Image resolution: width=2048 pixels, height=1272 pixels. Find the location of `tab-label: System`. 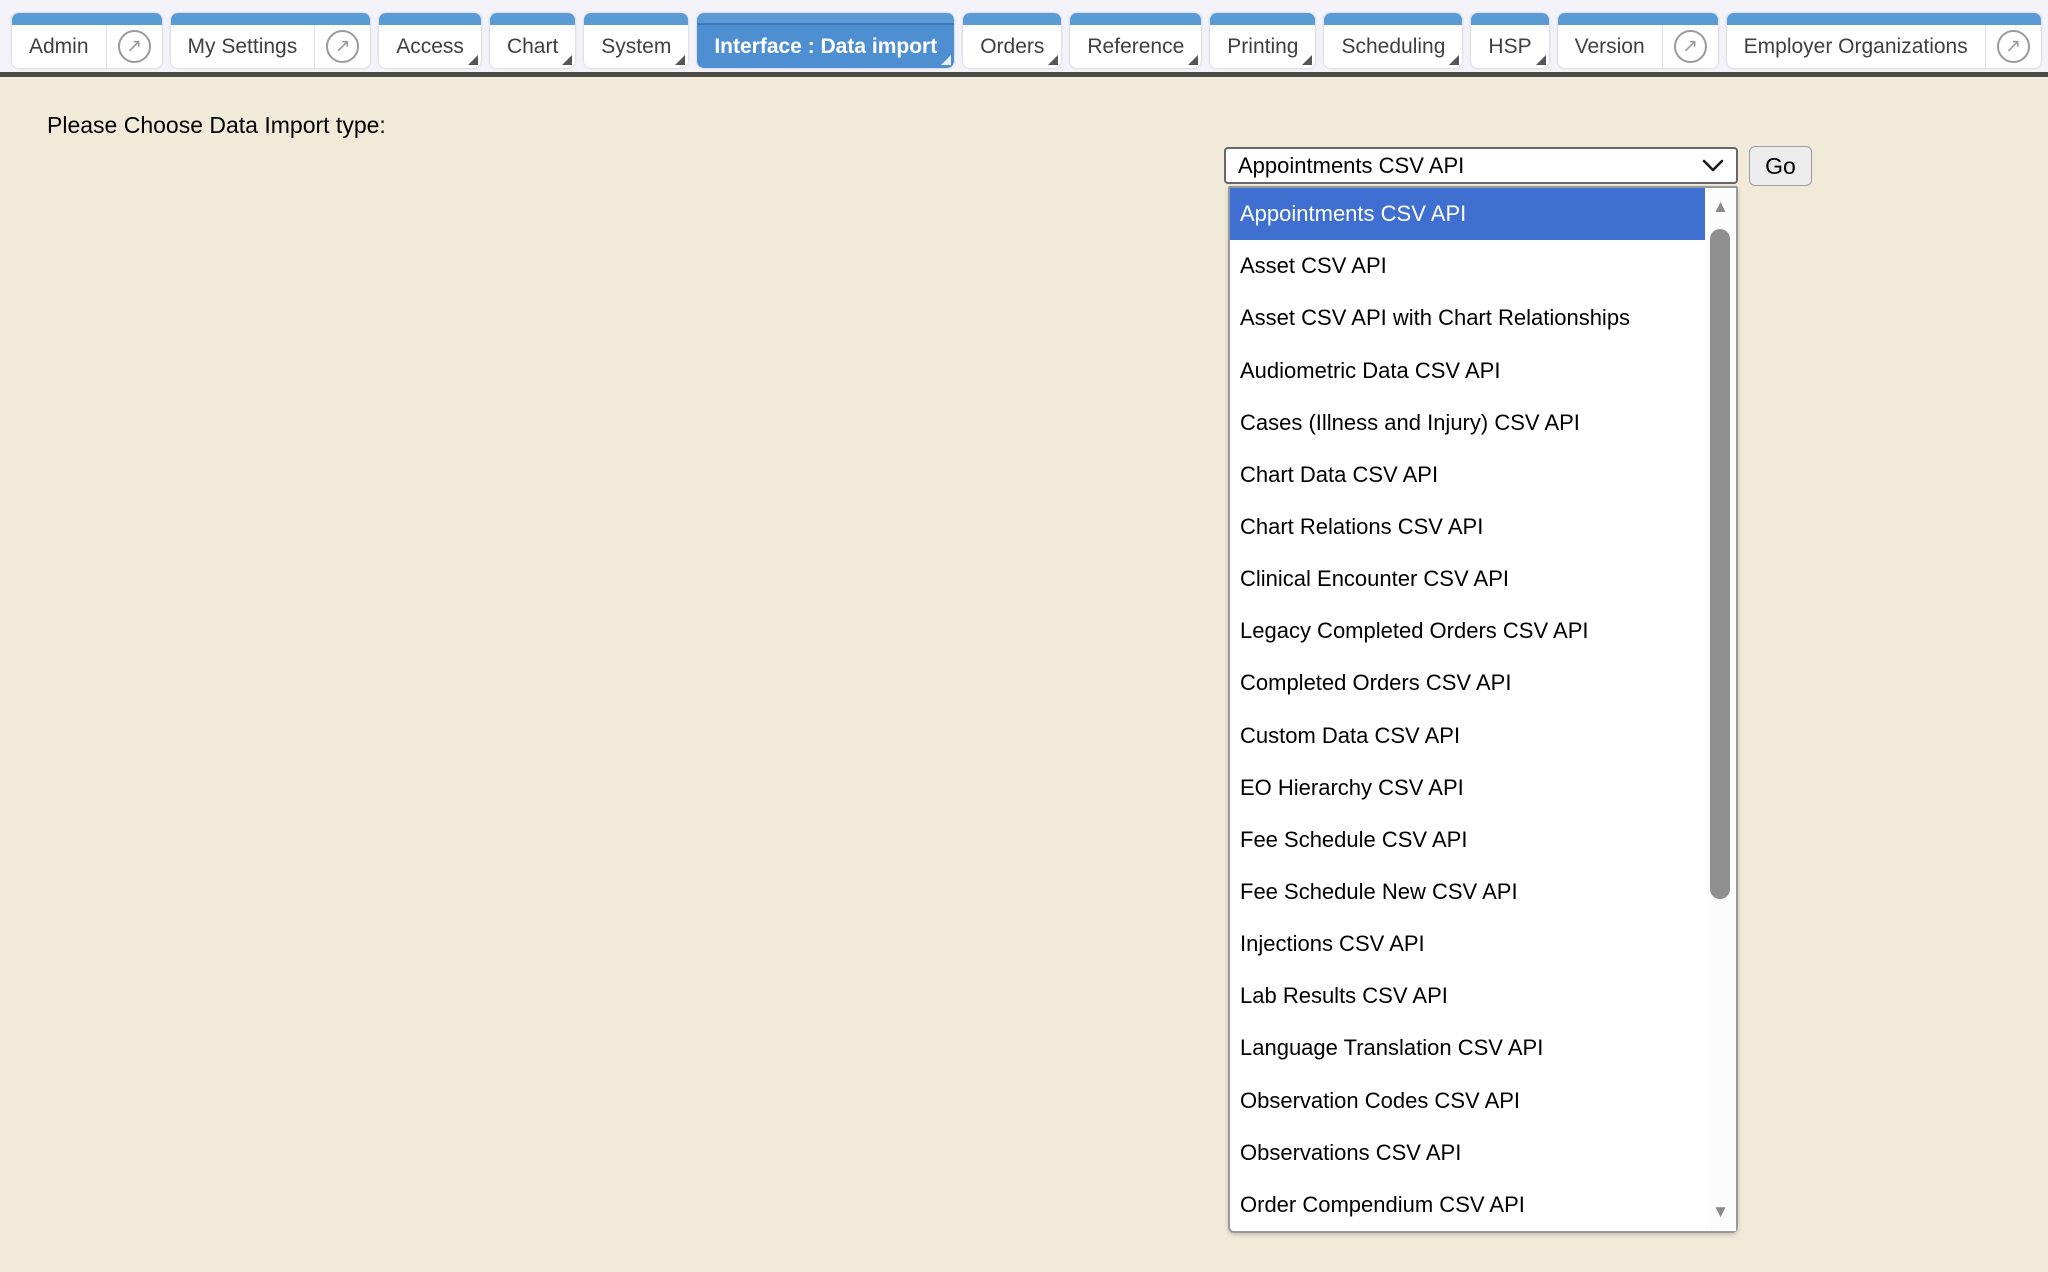

tab-label: System is located at coordinates (636, 46).